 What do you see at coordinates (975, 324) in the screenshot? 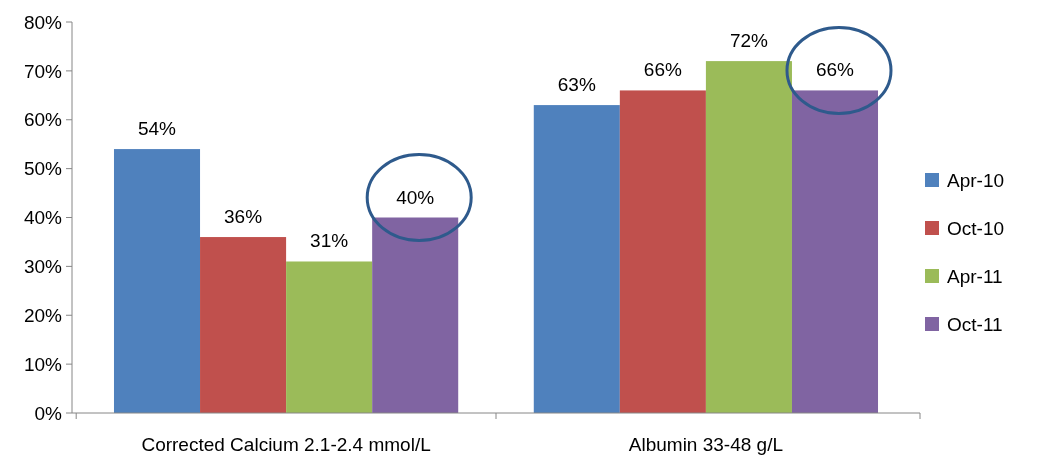
I see `legend-label: Oct-11` at bounding box center [975, 324].